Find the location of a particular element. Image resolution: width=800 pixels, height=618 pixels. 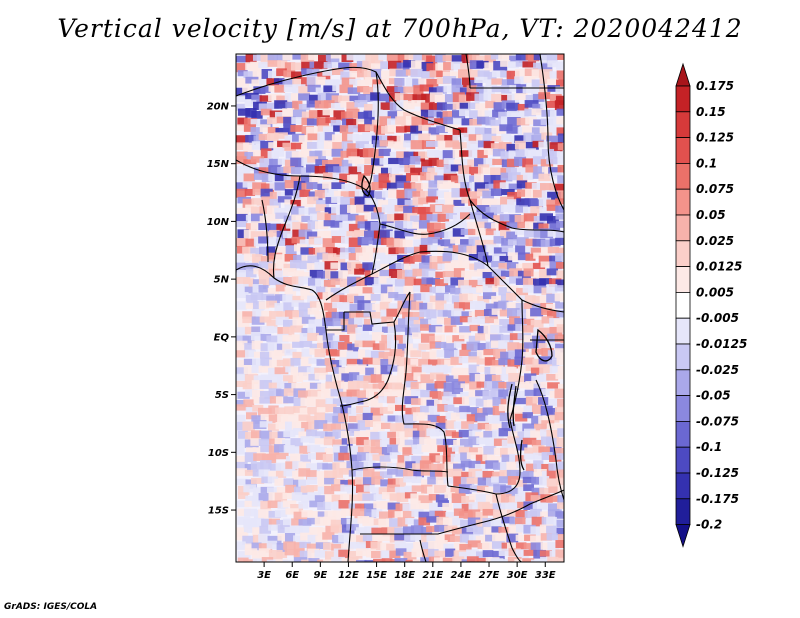

lat-tick-label: 5N is located at coordinates (222, 280).